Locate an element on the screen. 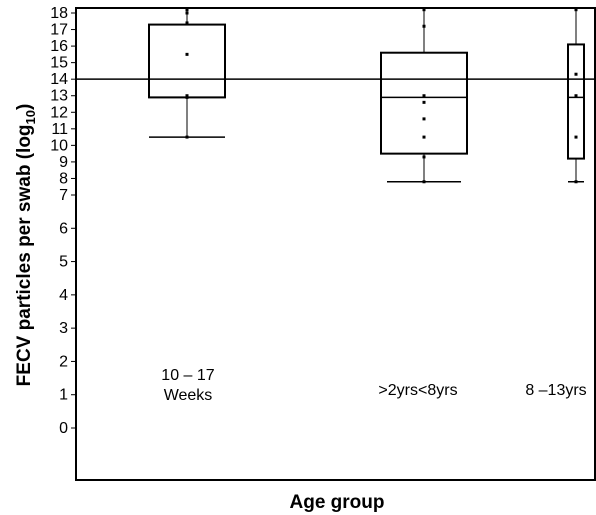  y-tick-label: 15 is located at coordinates (59, 63).